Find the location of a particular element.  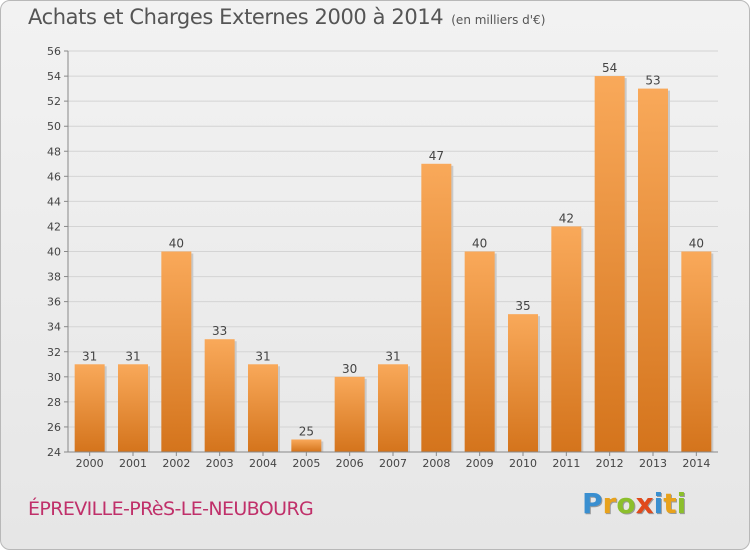

y-tick-label: 48 is located at coordinates (54, 151).